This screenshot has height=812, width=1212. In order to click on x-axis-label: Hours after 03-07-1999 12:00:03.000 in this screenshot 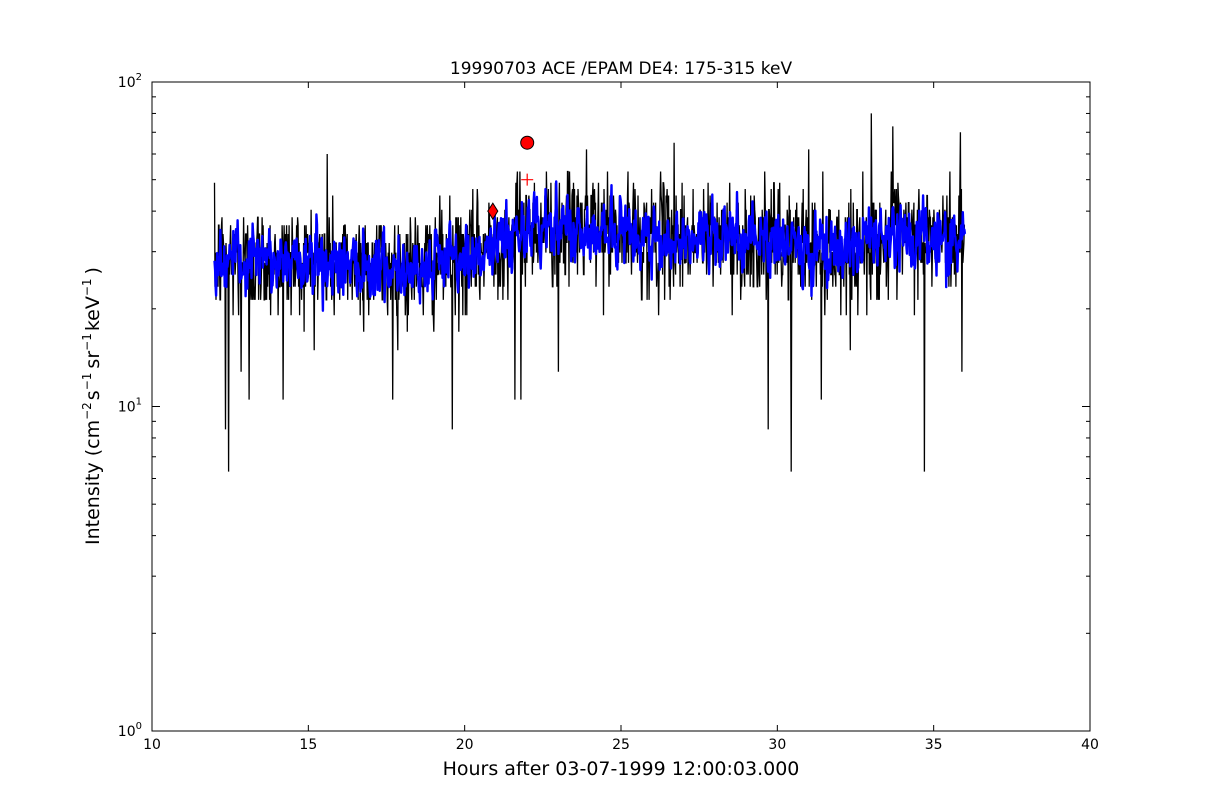, I will do `click(621, 769)`.